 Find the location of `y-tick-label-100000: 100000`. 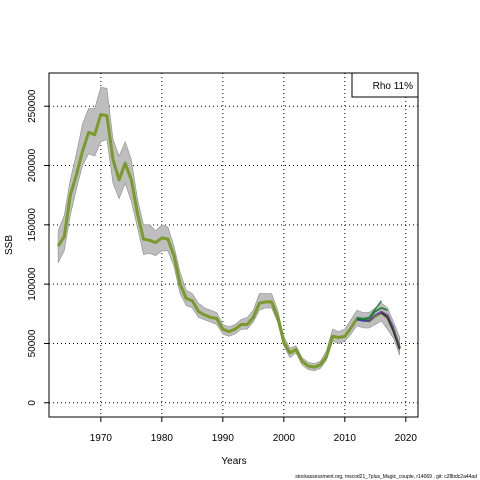

y-tick-label-100000: 100000 is located at coordinates (32, 284).